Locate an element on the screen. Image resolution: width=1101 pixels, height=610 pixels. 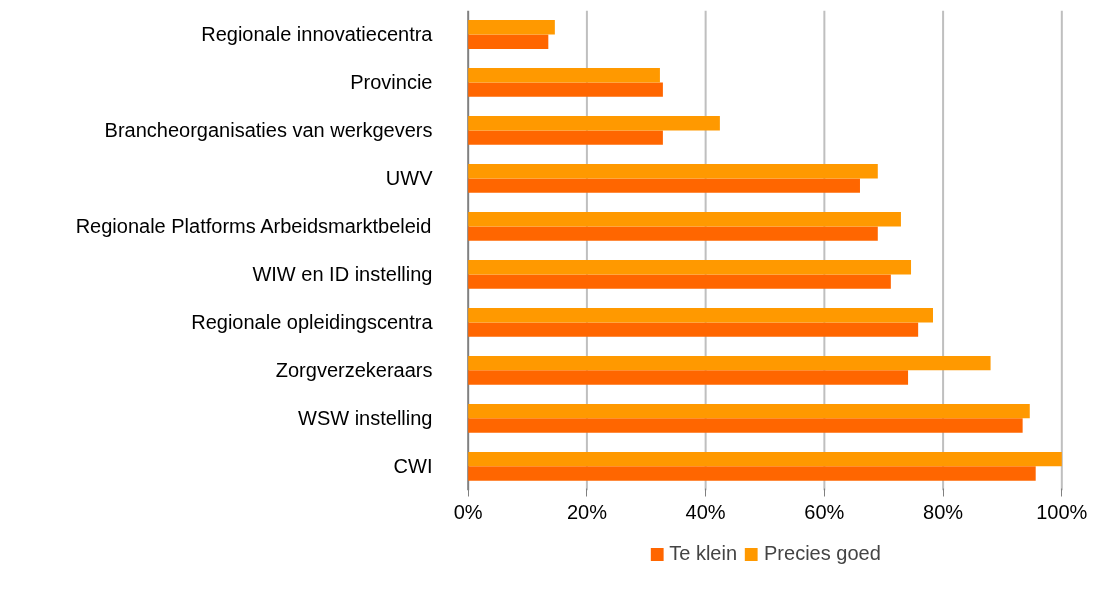
y-tick-label: WSW instelling is located at coordinates (365, 418).